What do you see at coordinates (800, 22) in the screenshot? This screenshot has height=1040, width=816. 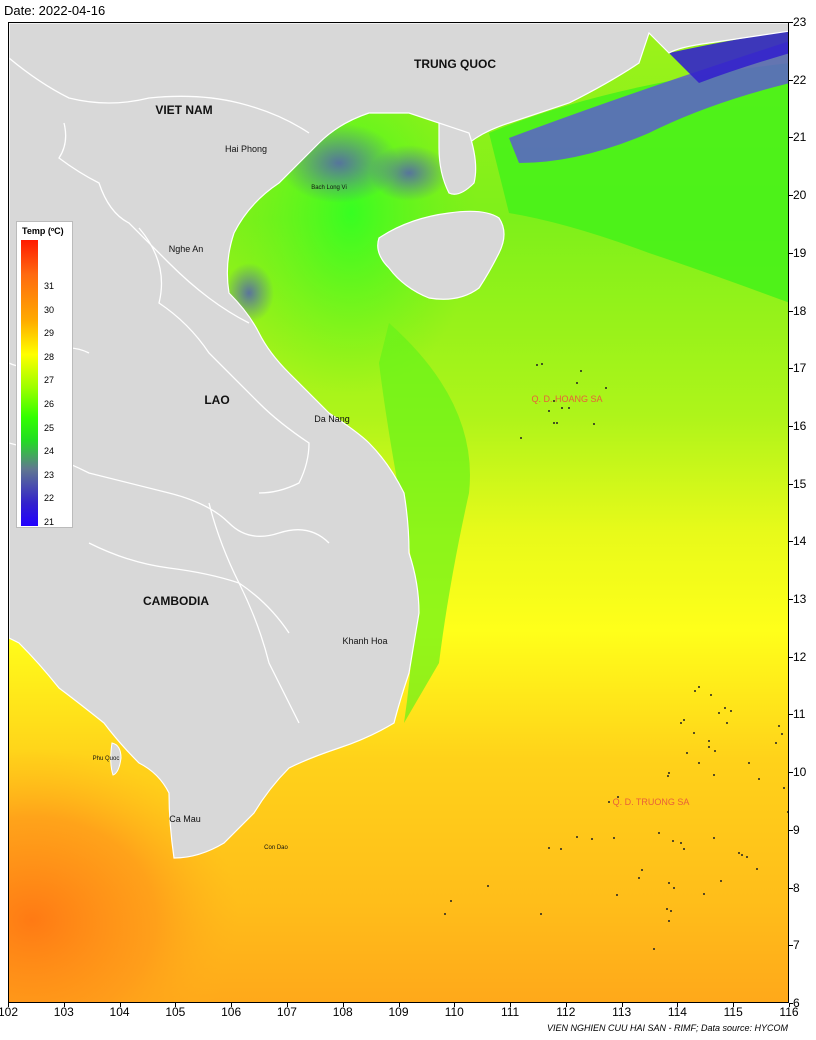 I see `y-tick-label: 23` at bounding box center [800, 22].